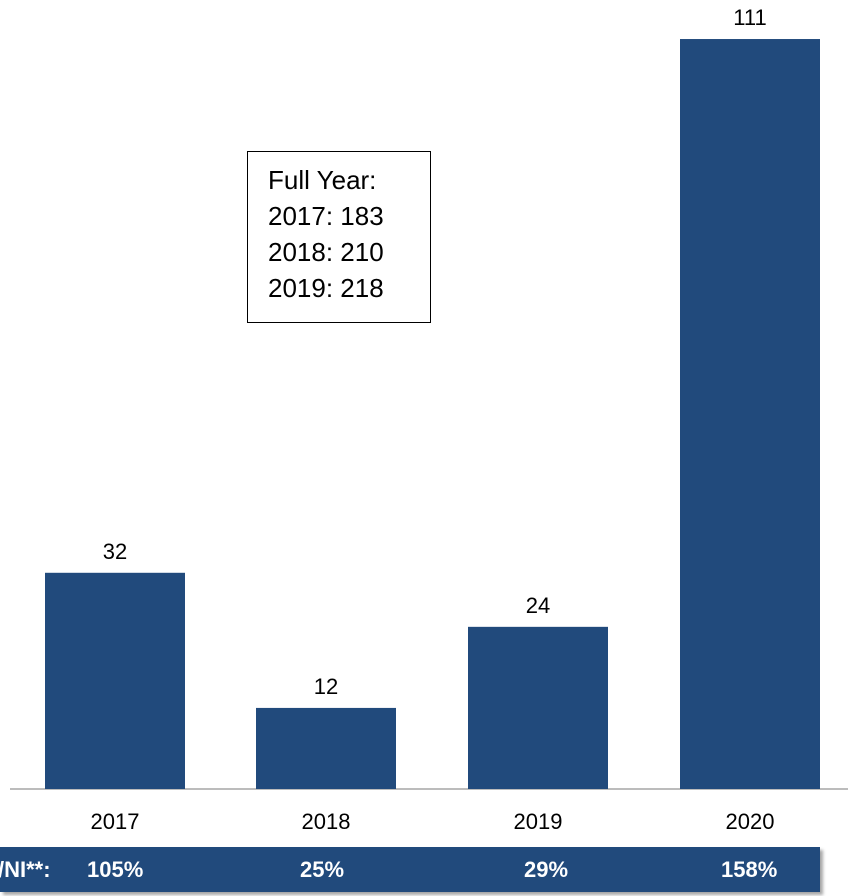 The image size is (848, 896). I want to click on footer-value-2017: 105%, so click(115, 869).